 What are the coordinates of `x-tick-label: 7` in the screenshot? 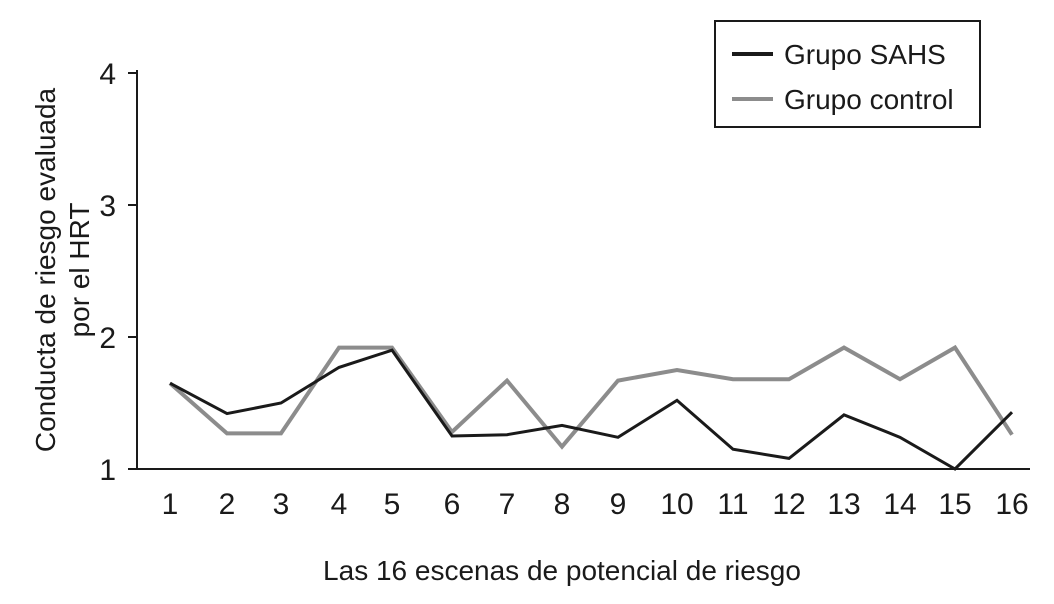 It's located at (507, 504).